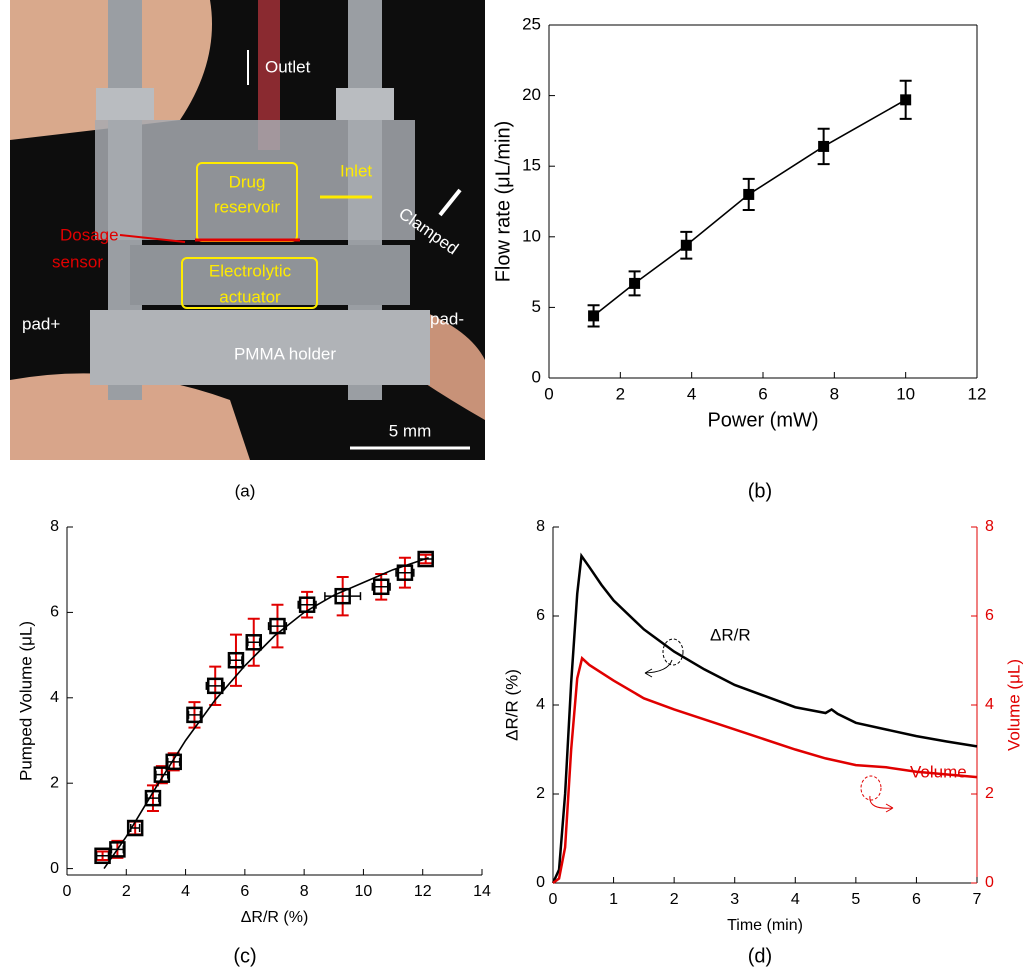 This screenshot has width=1034, height=972. What do you see at coordinates (54, 697) in the screenshot?
I see `y-tick-label: 4` at bounding box center [54, 697].